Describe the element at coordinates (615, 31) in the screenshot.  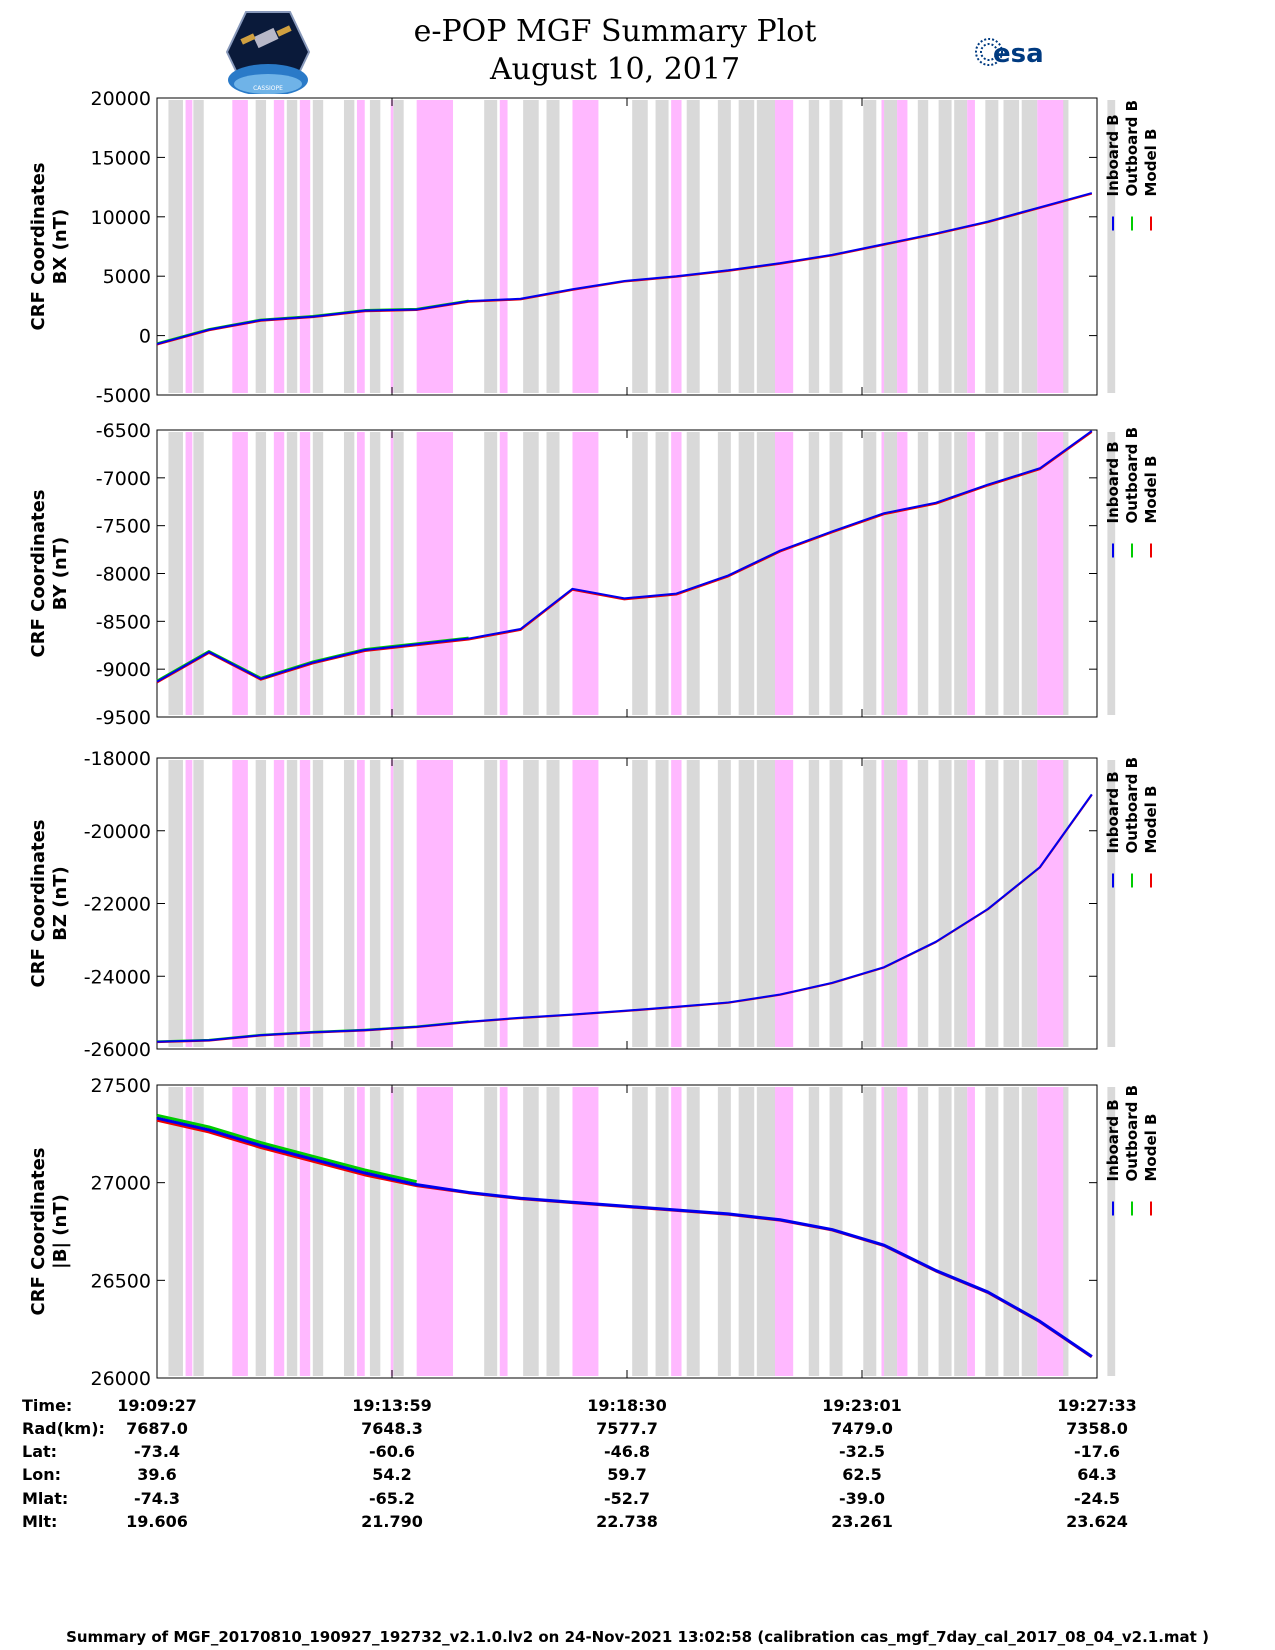
I see `plot-title: e-POP MGF Summary Plot` at that location.